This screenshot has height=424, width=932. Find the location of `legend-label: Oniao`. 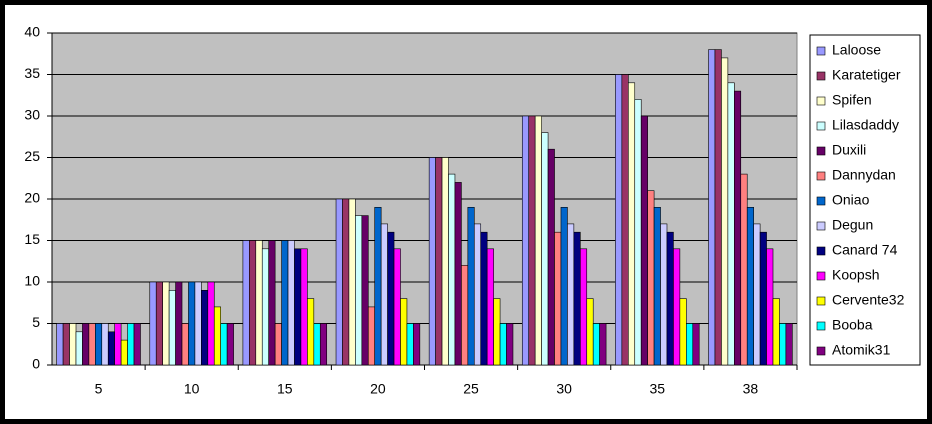

legend-label: Oniao is located at coordinates (851, 200).